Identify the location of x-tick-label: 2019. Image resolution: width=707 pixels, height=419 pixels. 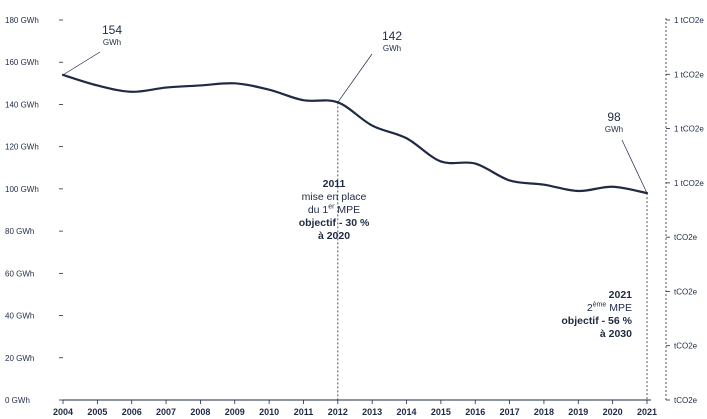
(578, 412).